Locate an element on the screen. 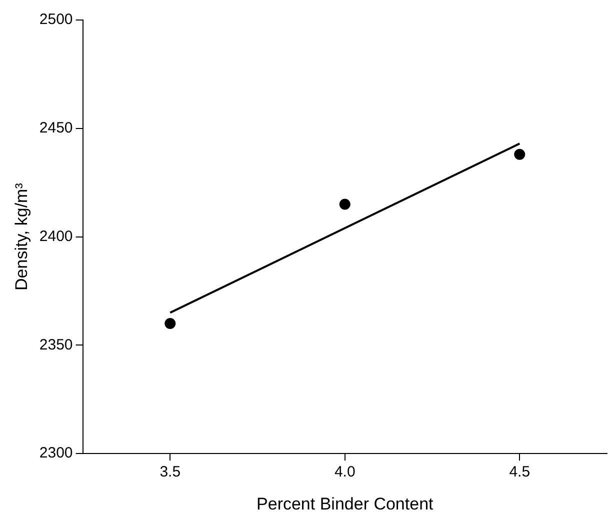 The height and width of the screenshot is (529, 613). y-tick-label: 2400 is located at coordinates (56, 236).